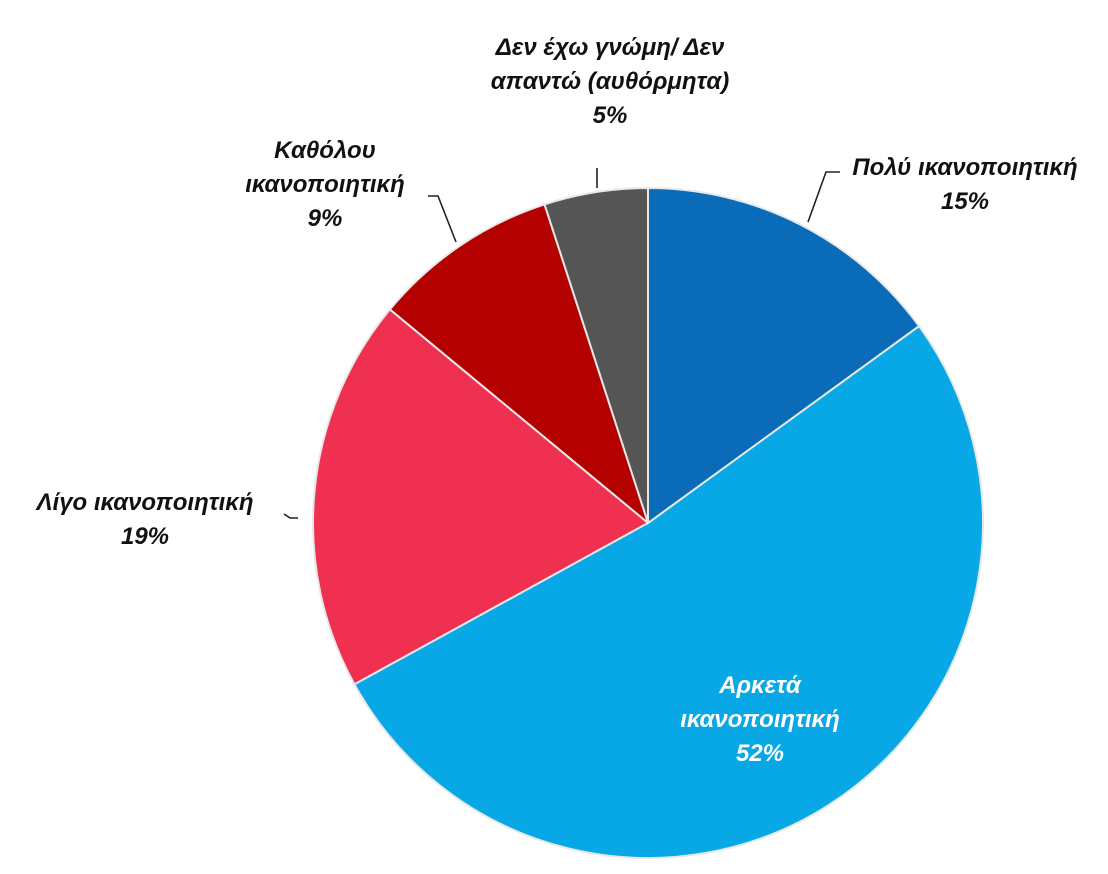  Describe the element at coordinates (965, 201) in the screenshot. I see `value-label: 15%` at that location.